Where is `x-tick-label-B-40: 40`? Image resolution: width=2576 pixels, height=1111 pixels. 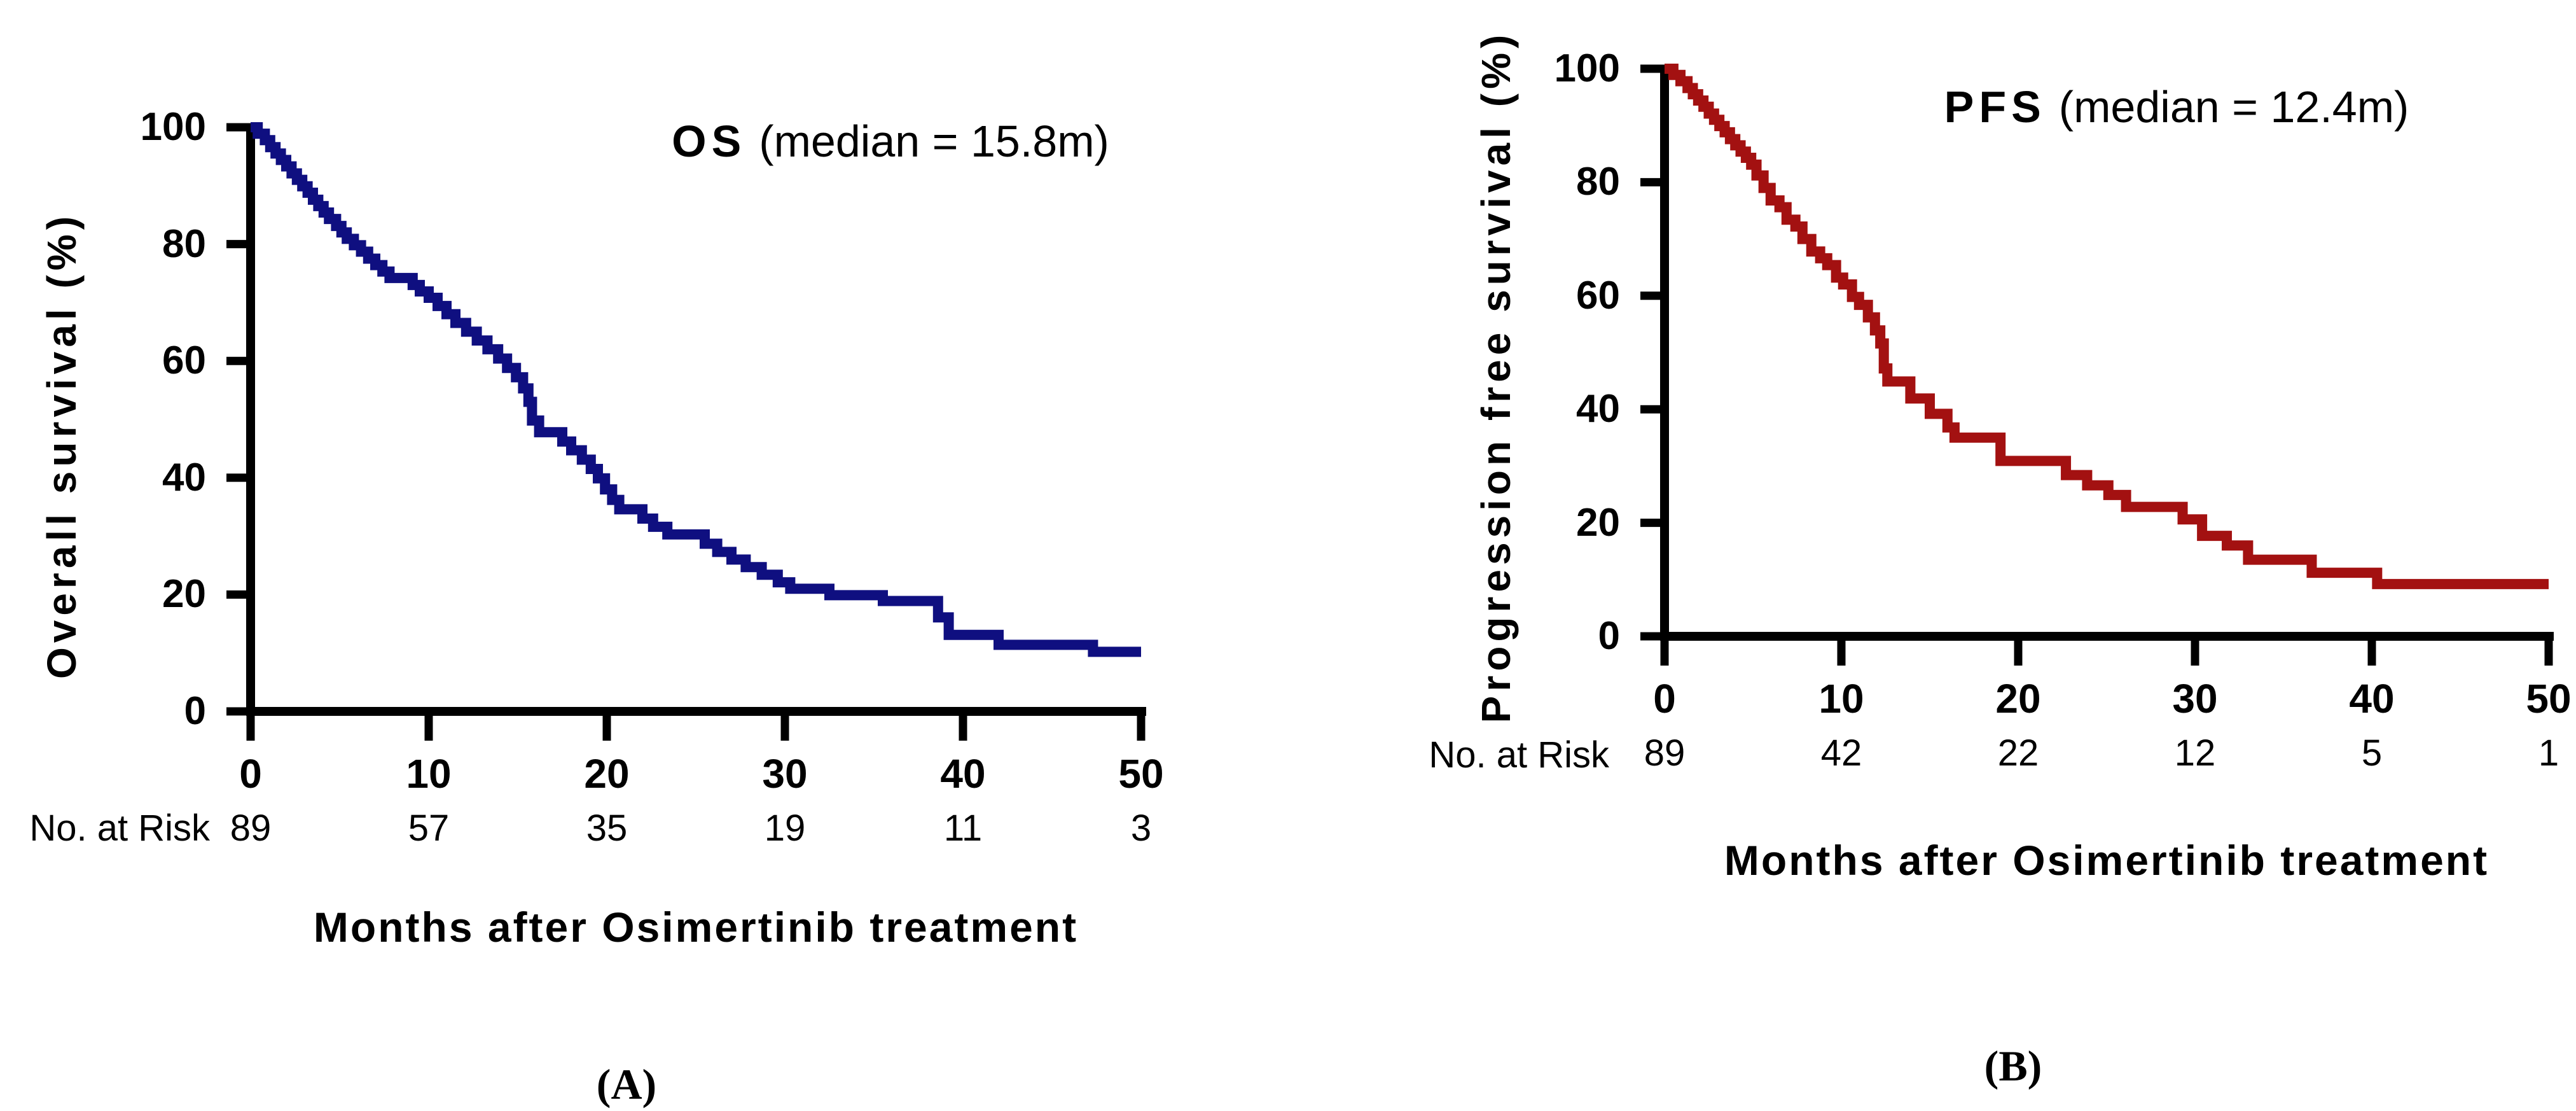 x-tick-label-B-40: 40 is located at coordinates (2372, 699).